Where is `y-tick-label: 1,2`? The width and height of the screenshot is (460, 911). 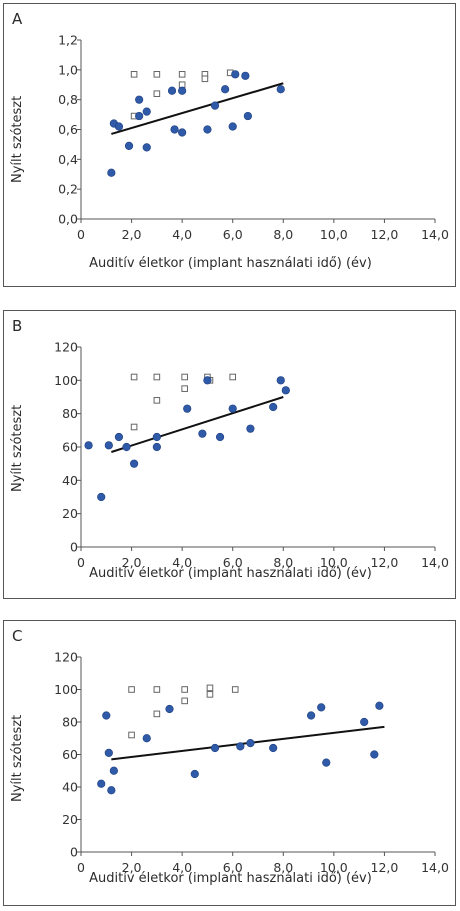
y-tick-label: 1,2 is located at coordinates (68, 40).